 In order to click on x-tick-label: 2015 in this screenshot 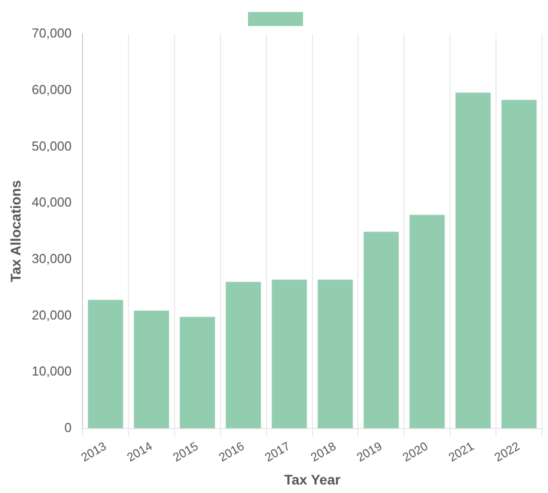, I will do `click(185, 451)`.